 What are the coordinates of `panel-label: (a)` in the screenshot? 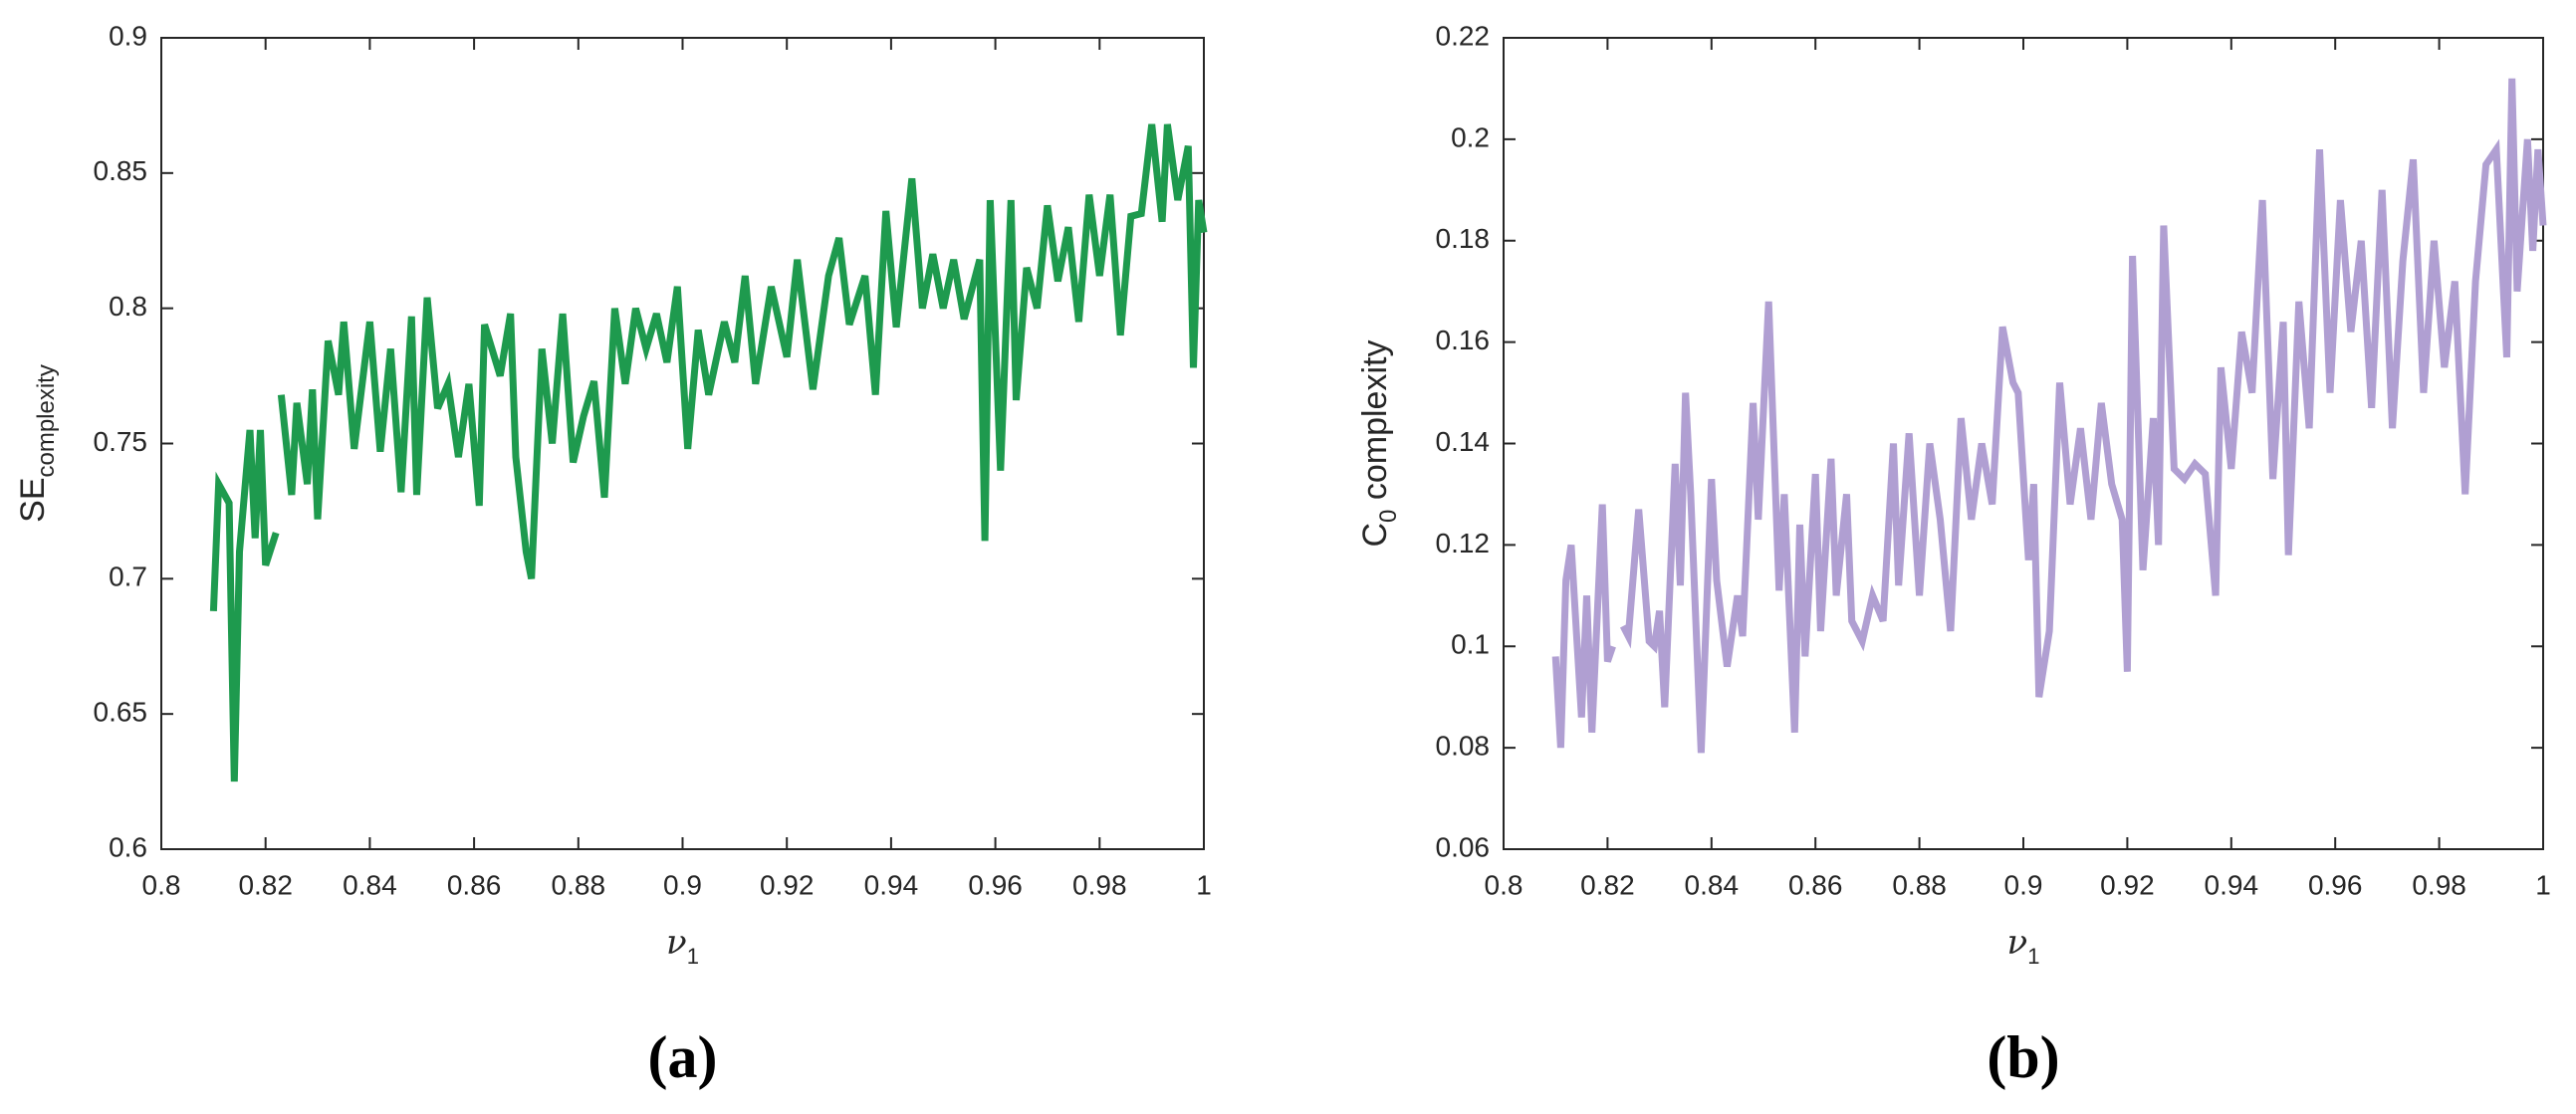 It's located at (683, 1057).